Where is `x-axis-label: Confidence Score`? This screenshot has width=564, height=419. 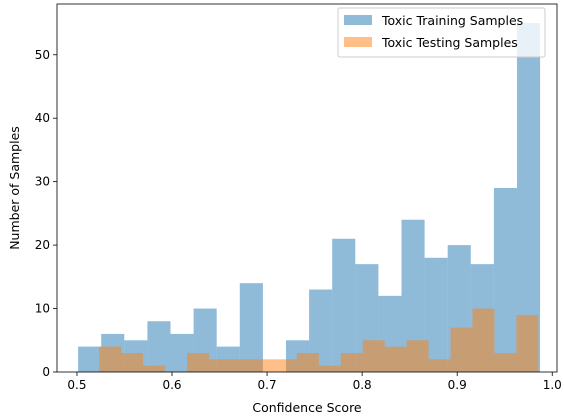
x-axis-label: Confidence Score is located at coordinates (307, 407).